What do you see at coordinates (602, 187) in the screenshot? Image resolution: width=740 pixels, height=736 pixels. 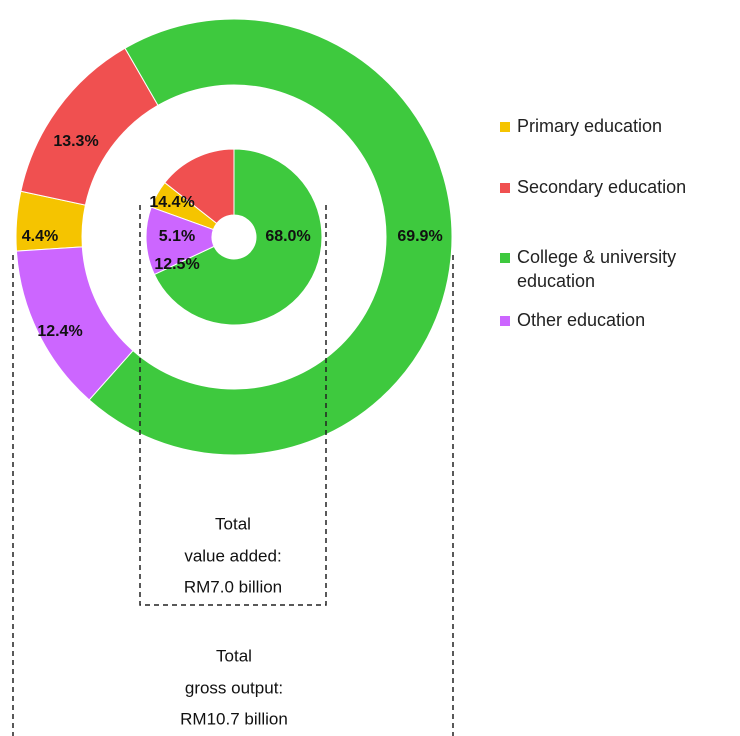 I see `legend-label: Secondary education` at bounding box center [602, 187].